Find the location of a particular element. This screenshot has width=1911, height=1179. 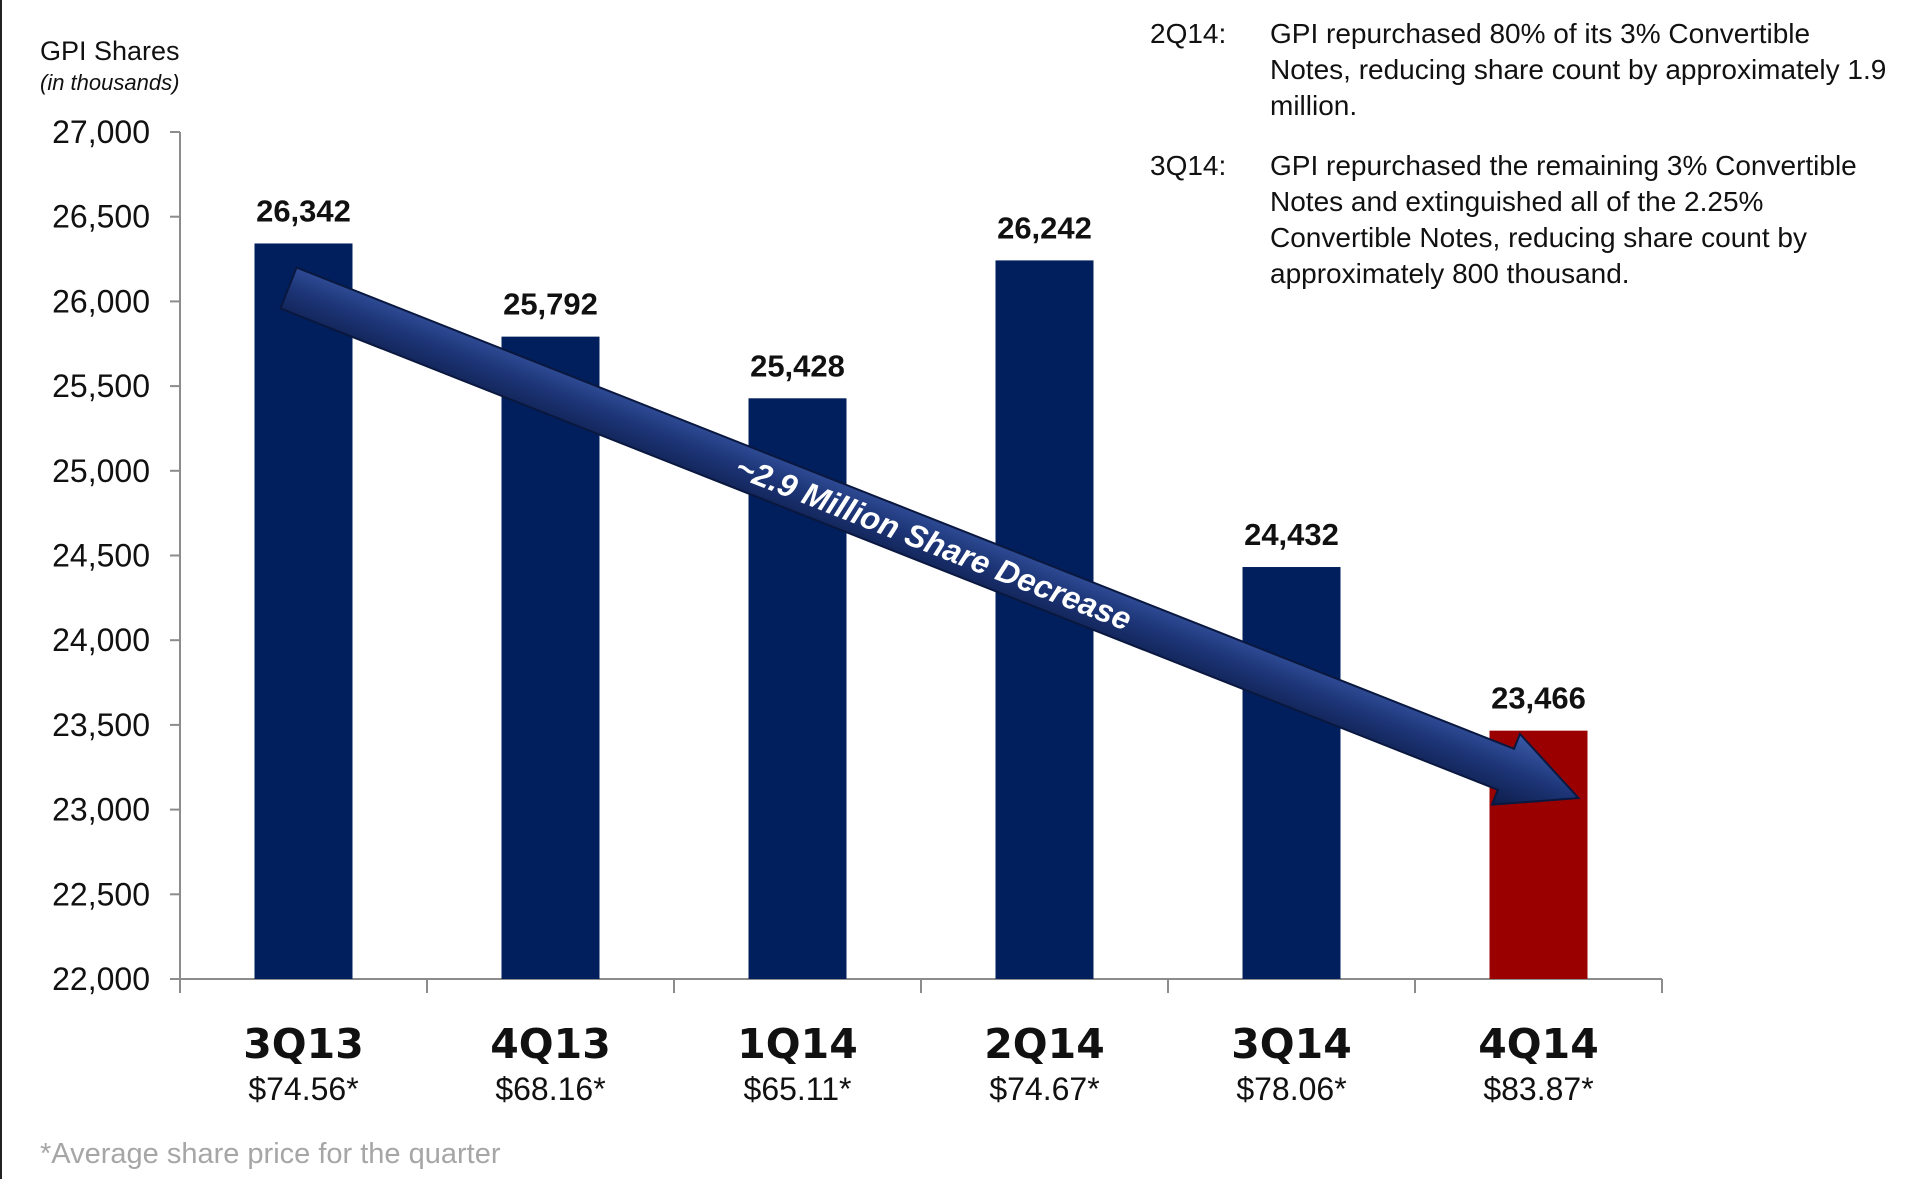

y-tick-label: 25,000 is located at coordinates (101, 471).